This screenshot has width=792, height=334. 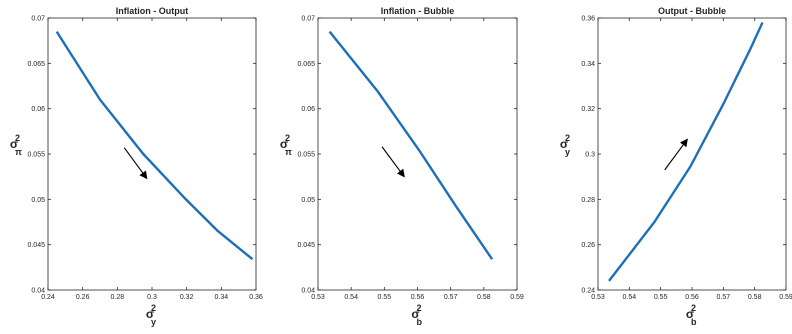 I want to click on series-line, so click(x=411, y=145).